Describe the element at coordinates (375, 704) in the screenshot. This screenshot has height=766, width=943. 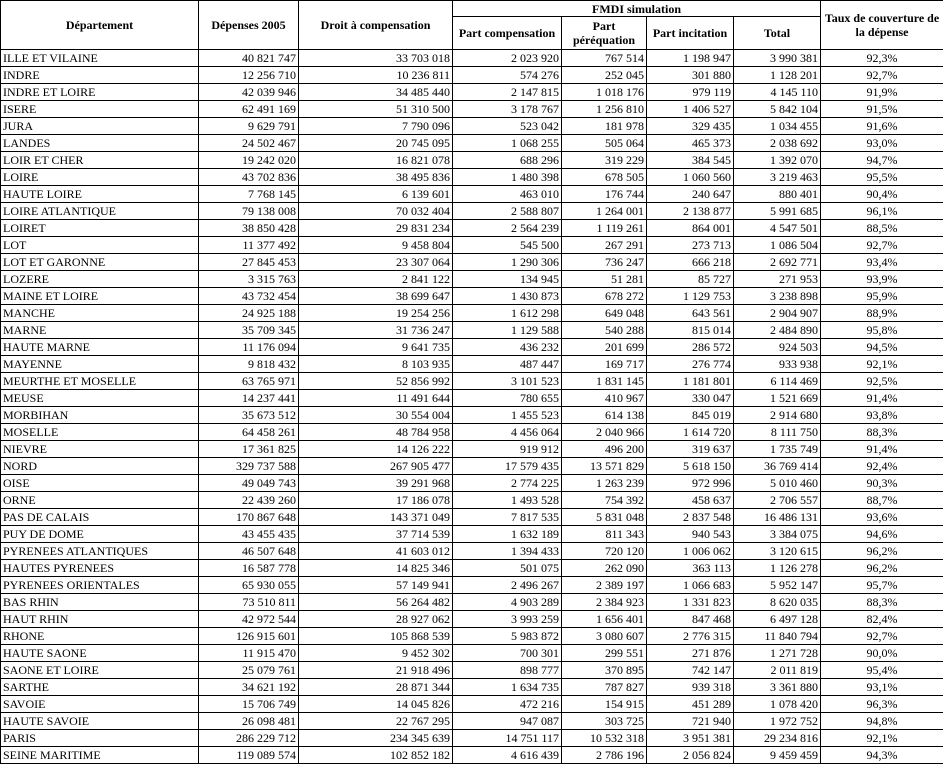
I see `droit-cell: 14 045 826` at that location.